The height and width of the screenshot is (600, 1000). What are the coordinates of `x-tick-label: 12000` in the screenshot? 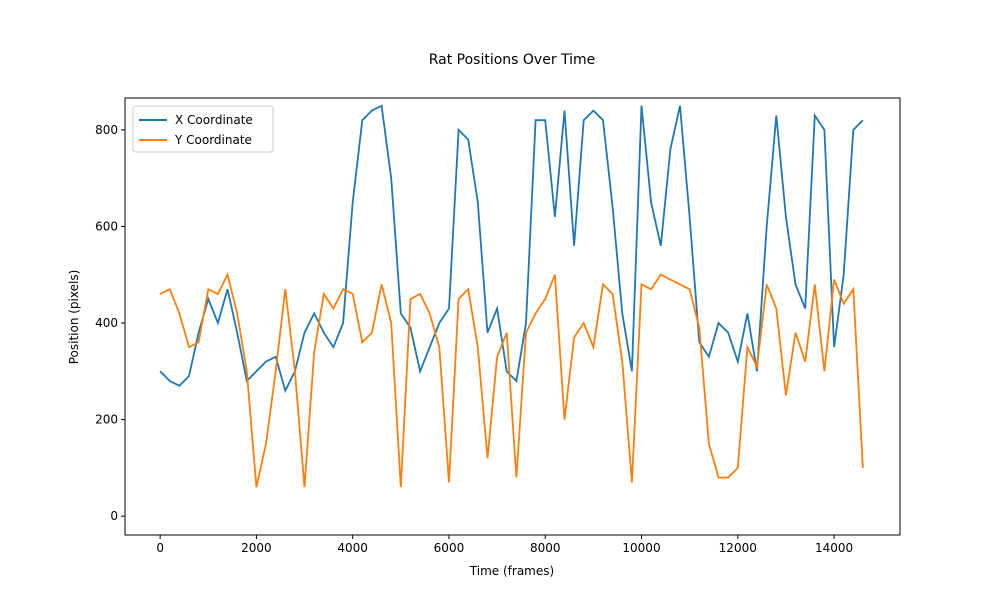 It's located at (738, 548).